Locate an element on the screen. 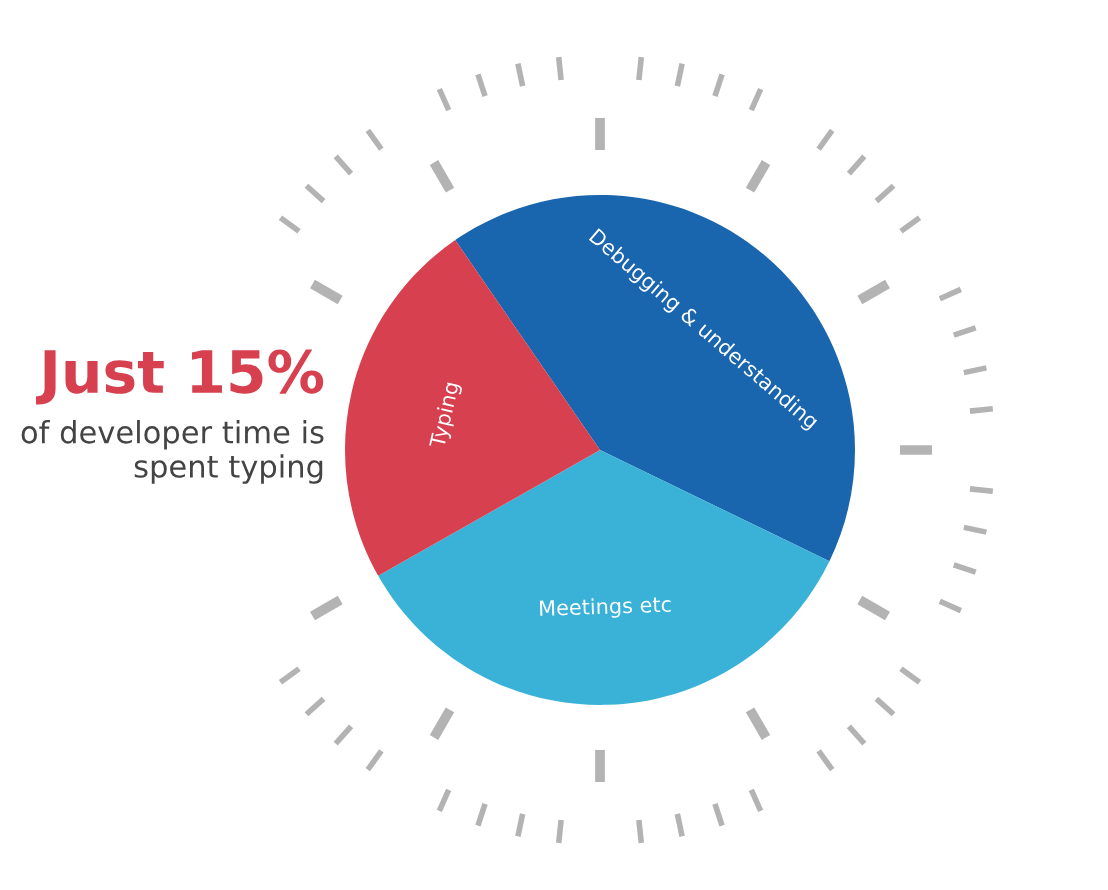  text: Just 15% is located at coordinates (179, 377).